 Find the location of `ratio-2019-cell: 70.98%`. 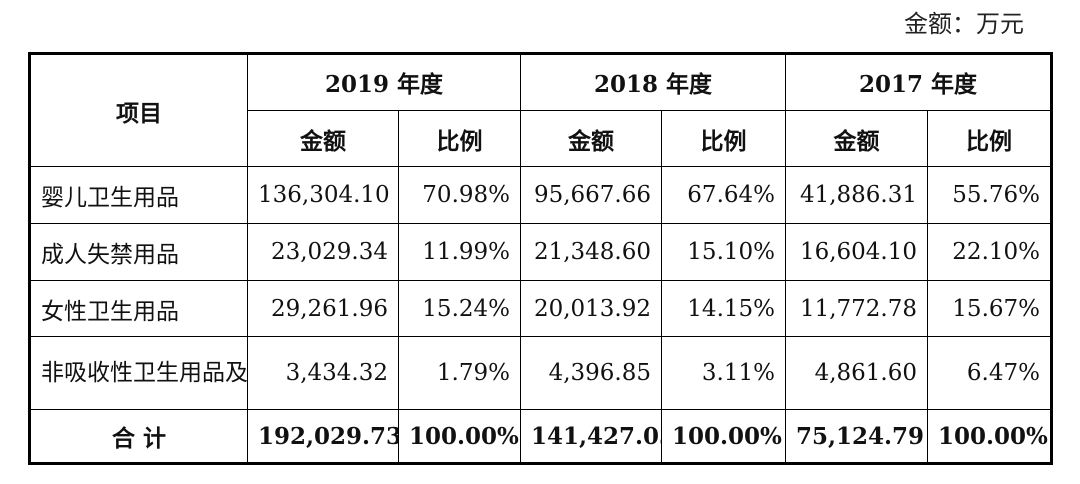

ratio-2019-cell: 70.98% is located at coordinates (459, 195).